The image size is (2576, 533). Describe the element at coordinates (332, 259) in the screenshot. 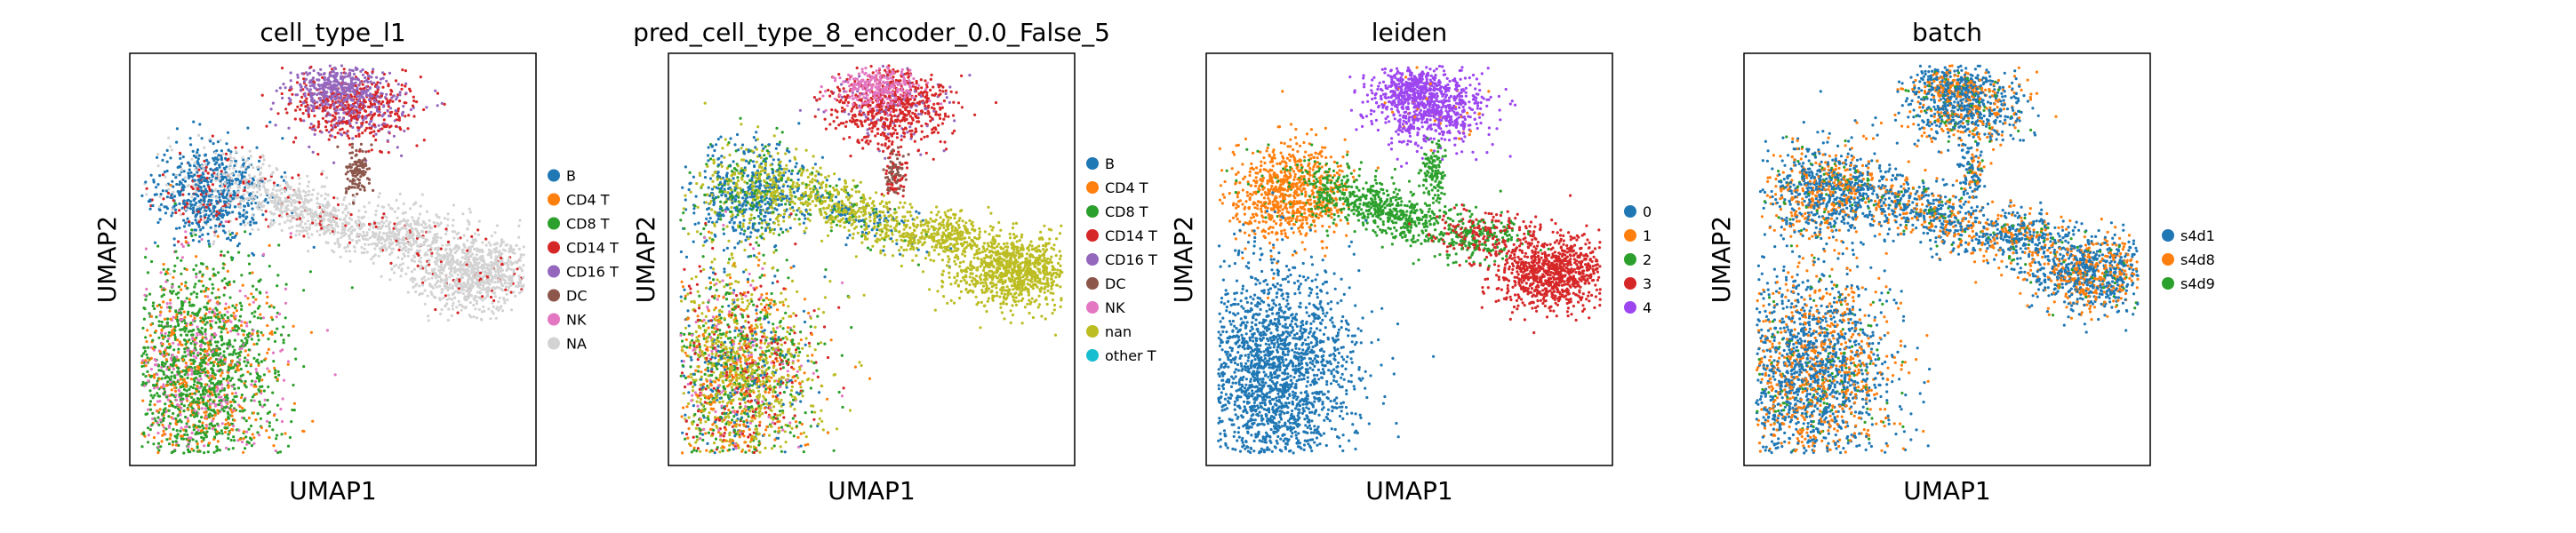

I see `scatter-points` at that location.